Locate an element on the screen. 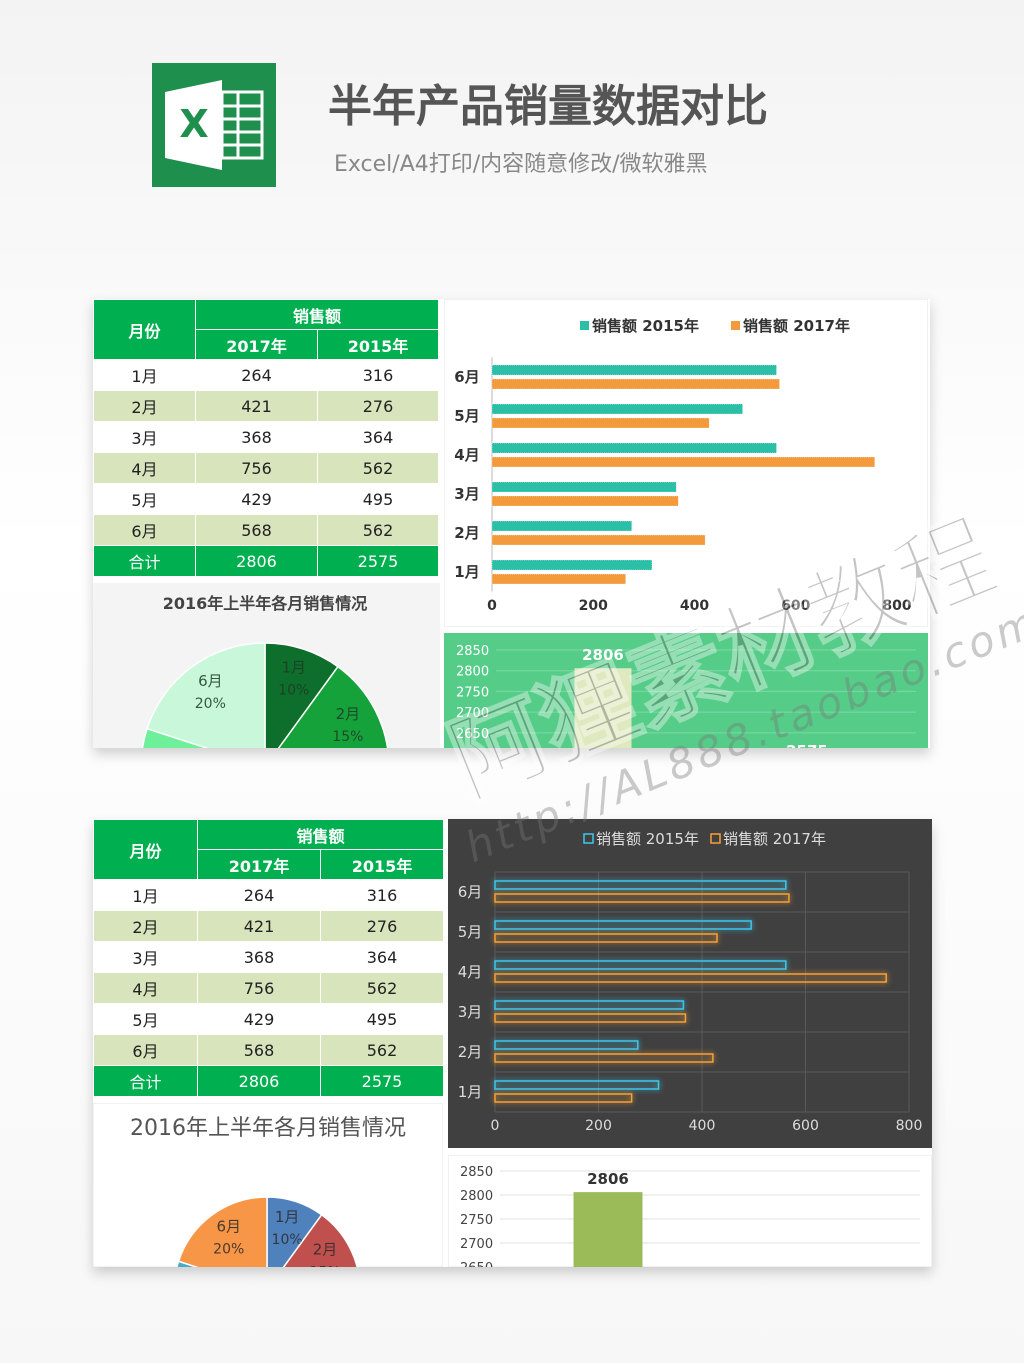  table-cell: 5月 is located at coordinates (144, 499).